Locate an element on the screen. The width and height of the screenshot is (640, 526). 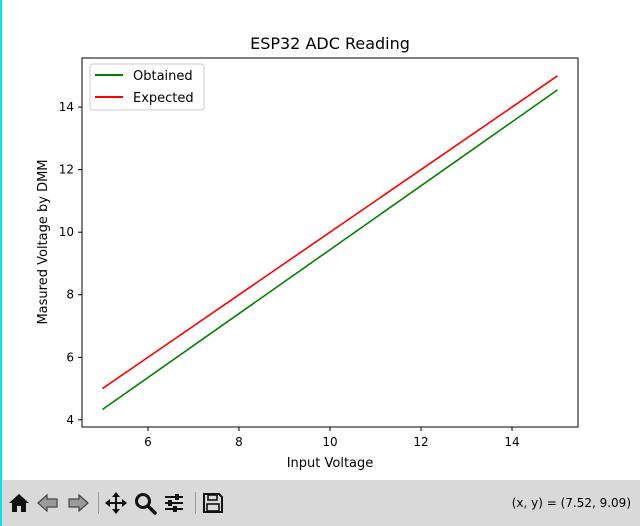
forward-button is located at coordinates (78, 503).